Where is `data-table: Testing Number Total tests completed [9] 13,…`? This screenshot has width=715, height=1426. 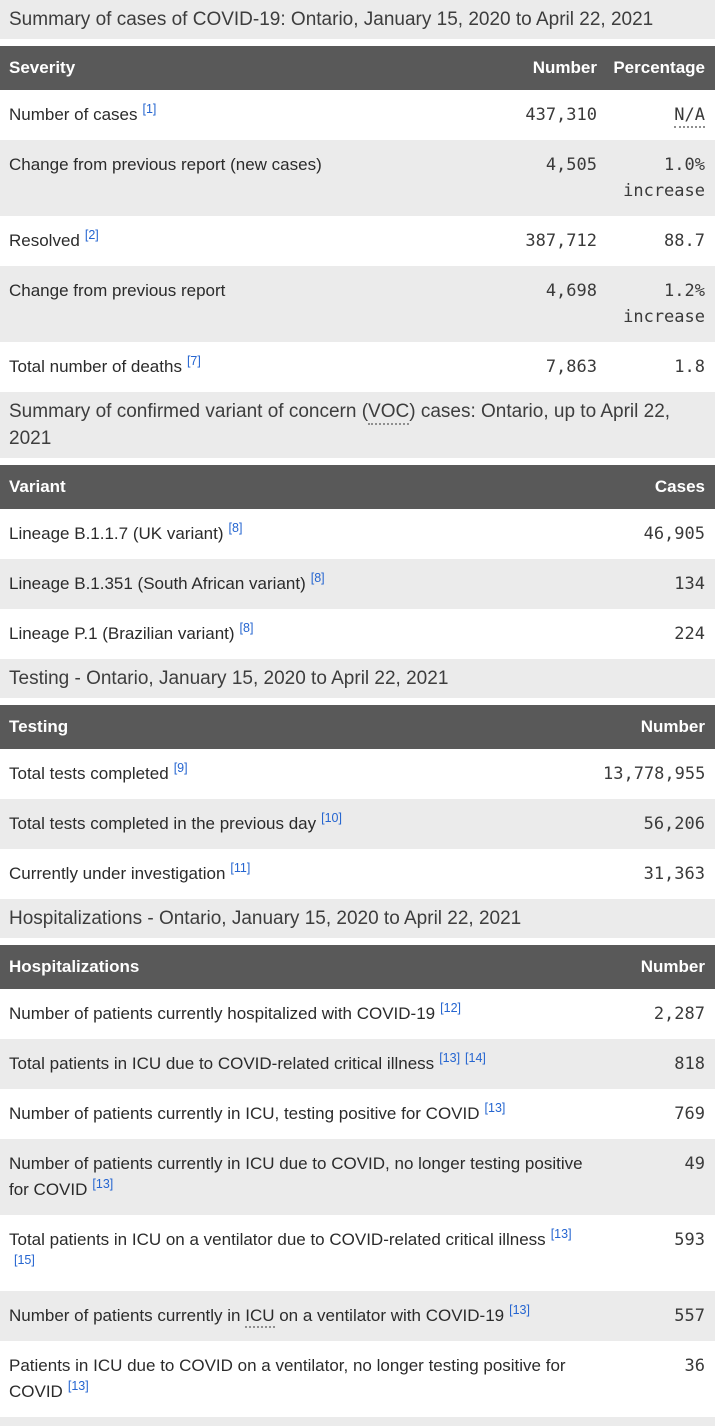 data-table: Testing Number Total tests completed [9] 13,… is located at coordinates (357, 802).